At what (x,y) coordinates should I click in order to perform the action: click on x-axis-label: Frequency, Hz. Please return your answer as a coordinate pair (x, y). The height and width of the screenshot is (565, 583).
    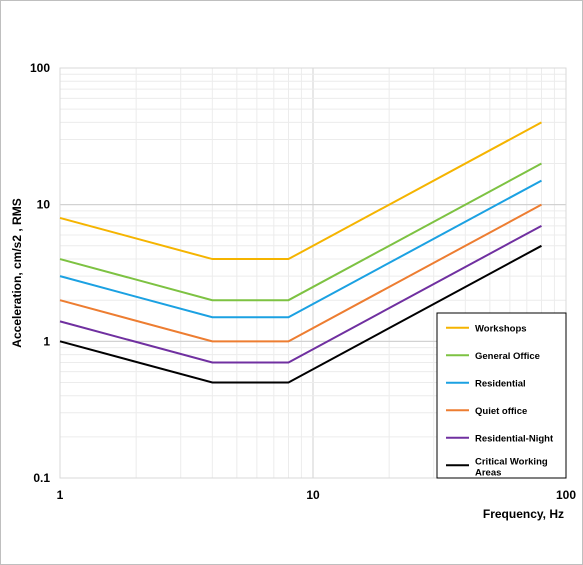
    Looking at the image, I should click on (523, 514).